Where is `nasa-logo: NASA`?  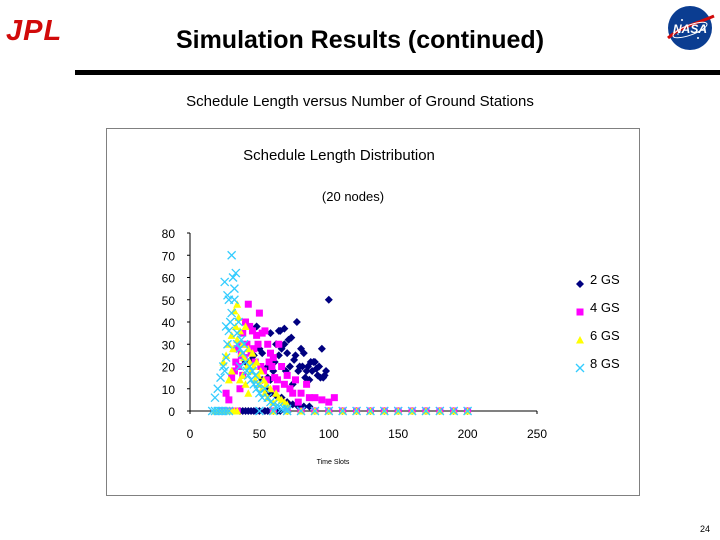
nasa-logo: NASA is located at coordinates (691, 28).